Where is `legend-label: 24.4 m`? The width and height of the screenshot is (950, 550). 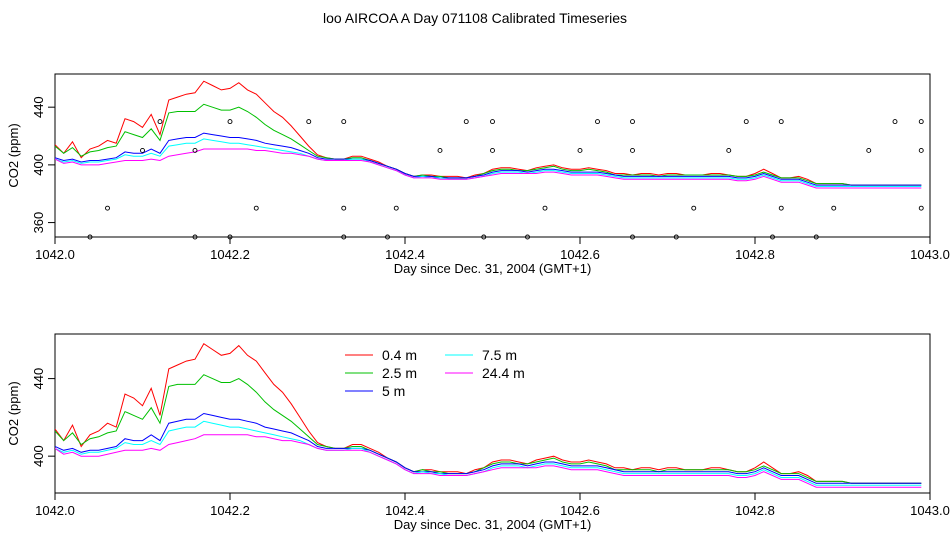 legend-label: 24.4 m is located at coordinates (503, 373).